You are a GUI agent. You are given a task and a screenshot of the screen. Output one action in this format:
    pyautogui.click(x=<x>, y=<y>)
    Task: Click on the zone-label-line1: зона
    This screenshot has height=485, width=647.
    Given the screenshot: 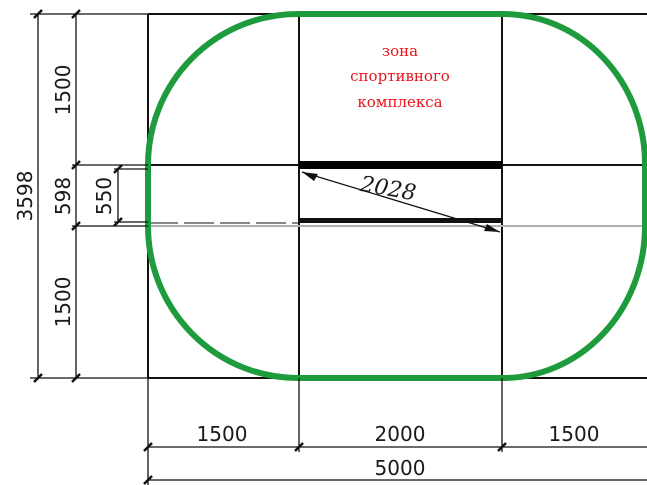 What is the action you would take?
    pyautogui.click(x=400, y=51)
    